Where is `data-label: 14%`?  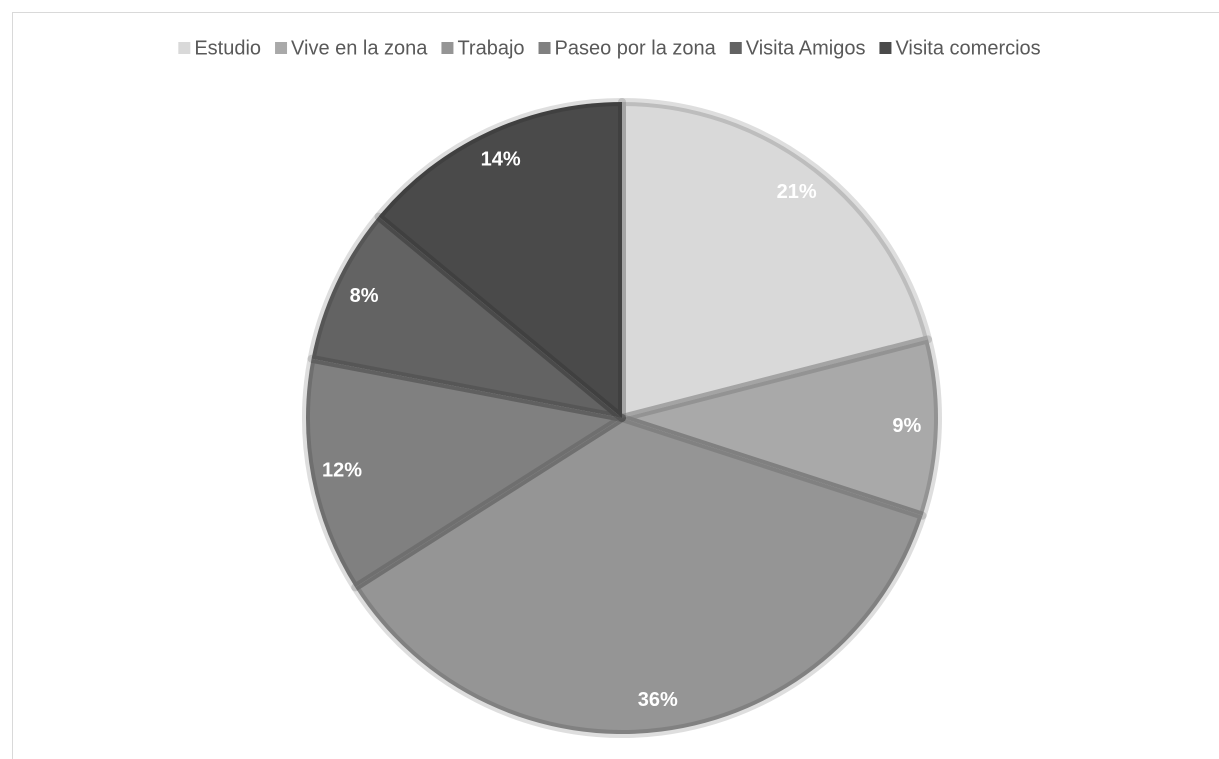 data-label: 14% is located at coordinates (501, 159).